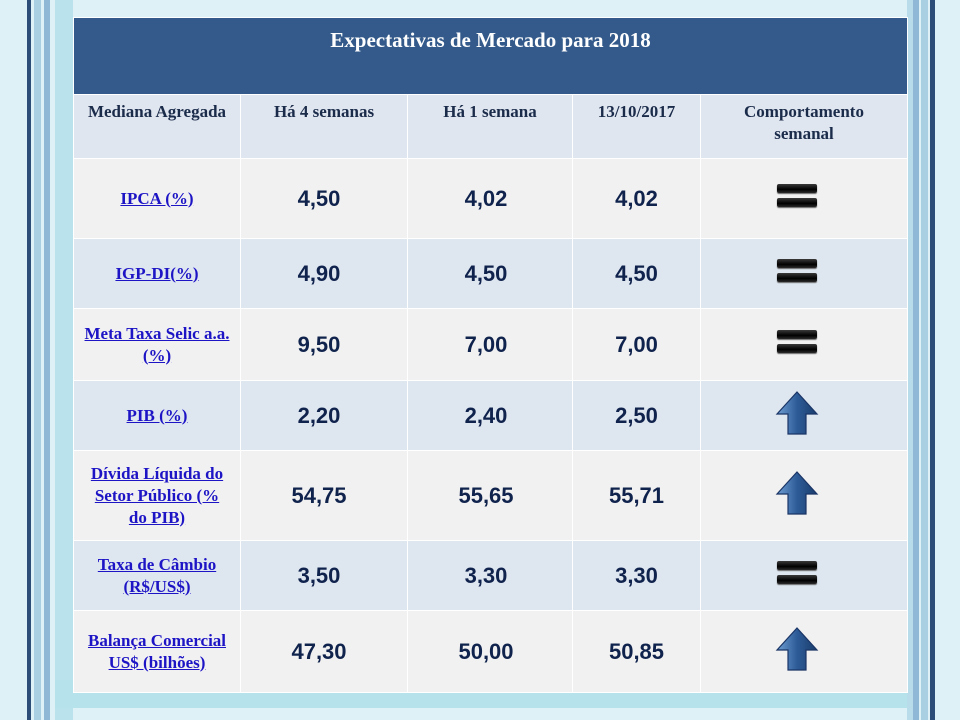 This screenshot has height=720, width=960. What do you see at coordinates (47, 360) in the screenshot?
I see `left-stripe-mid` at bounding box center [47, 360].